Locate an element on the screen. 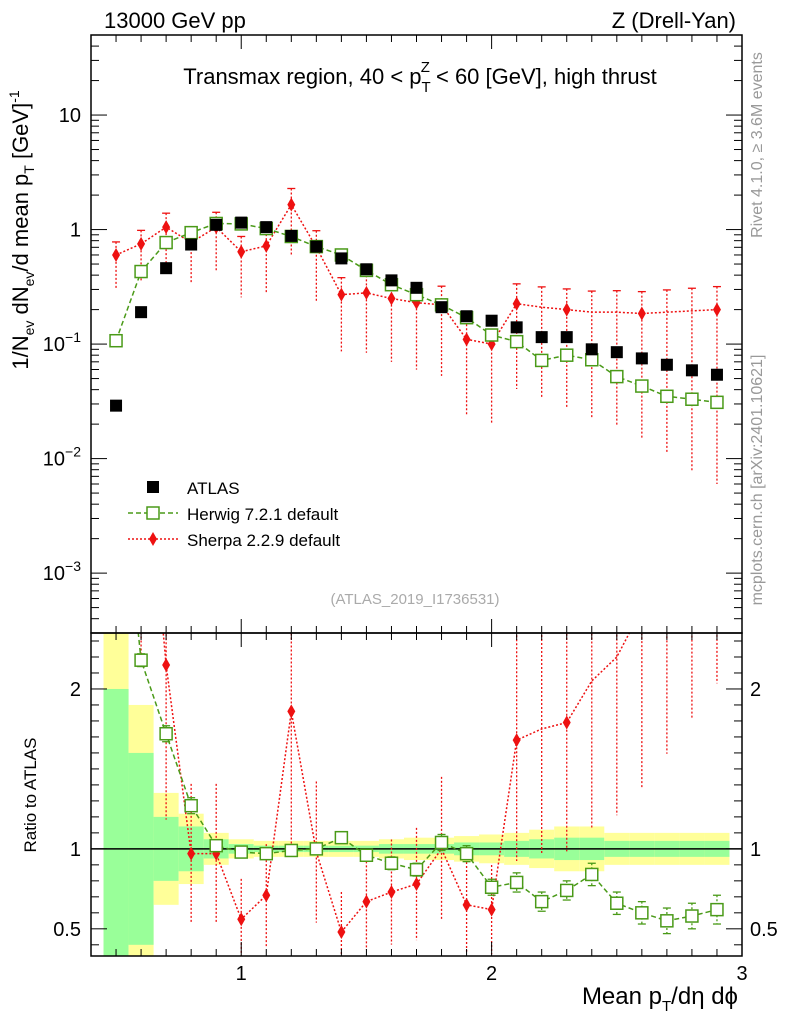 This screenshot has width=786, height=1024. legend-herwig-marker is located at coordinates (153, 513).